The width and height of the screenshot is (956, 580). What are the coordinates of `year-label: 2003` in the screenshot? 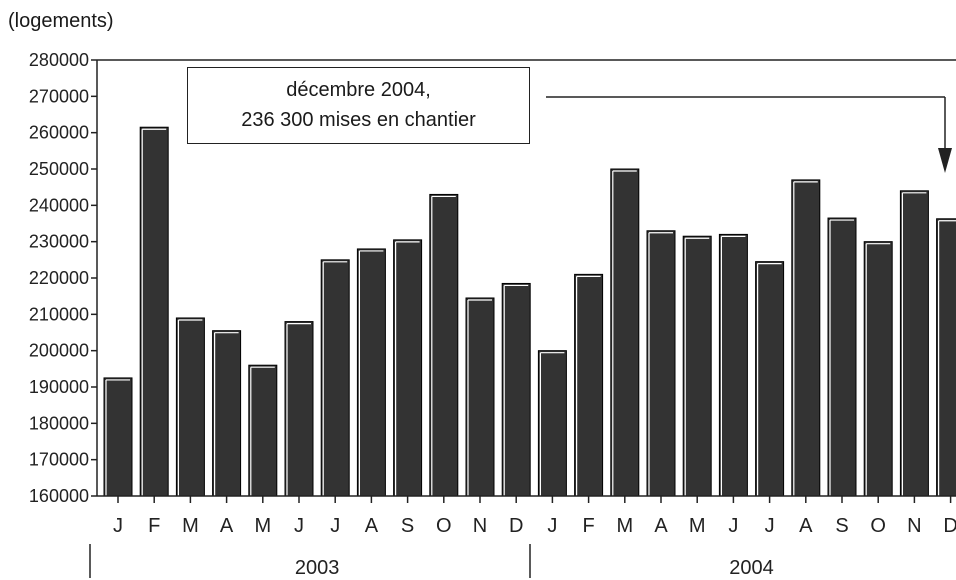 It's located at (317, 568).